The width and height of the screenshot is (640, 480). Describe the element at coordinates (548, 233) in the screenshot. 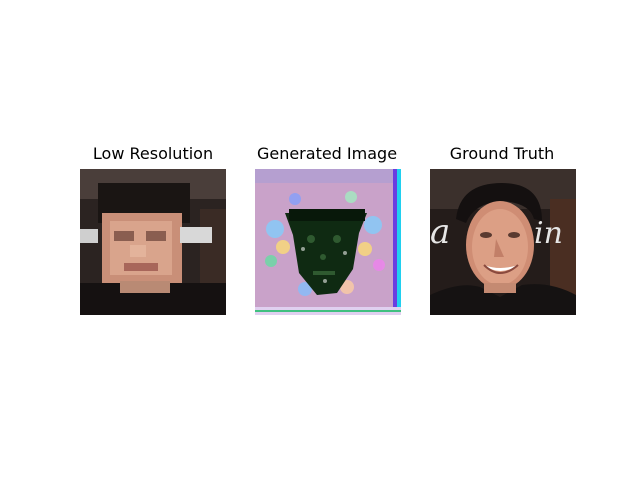

I see `svg-text: in` at that location.